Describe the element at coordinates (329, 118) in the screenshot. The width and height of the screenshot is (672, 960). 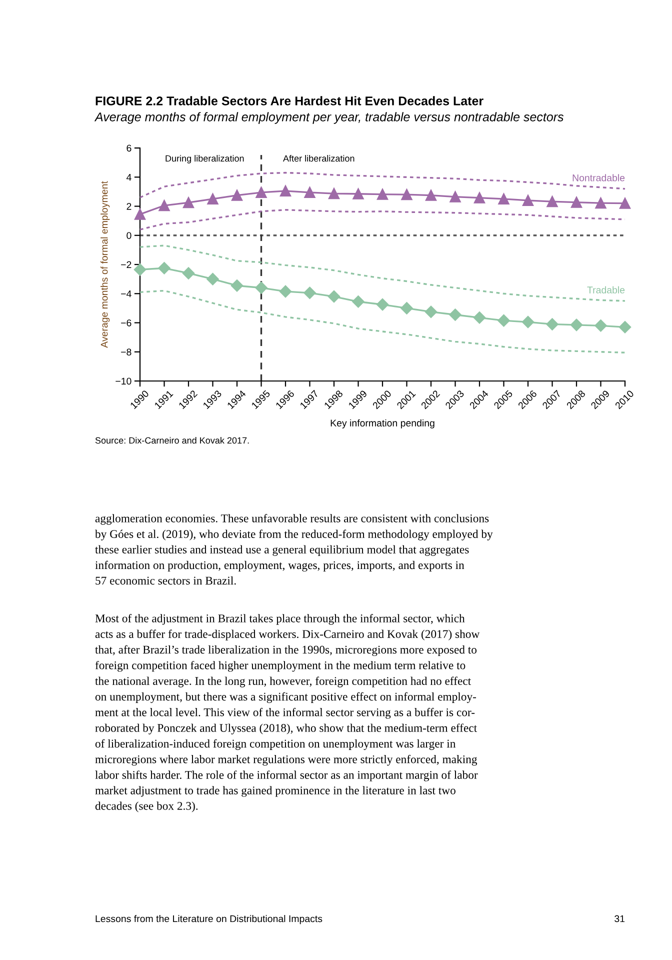
I see `chart-subtitle: Average months of formal employment per year, tradable versus nontradable sectors` at that location.